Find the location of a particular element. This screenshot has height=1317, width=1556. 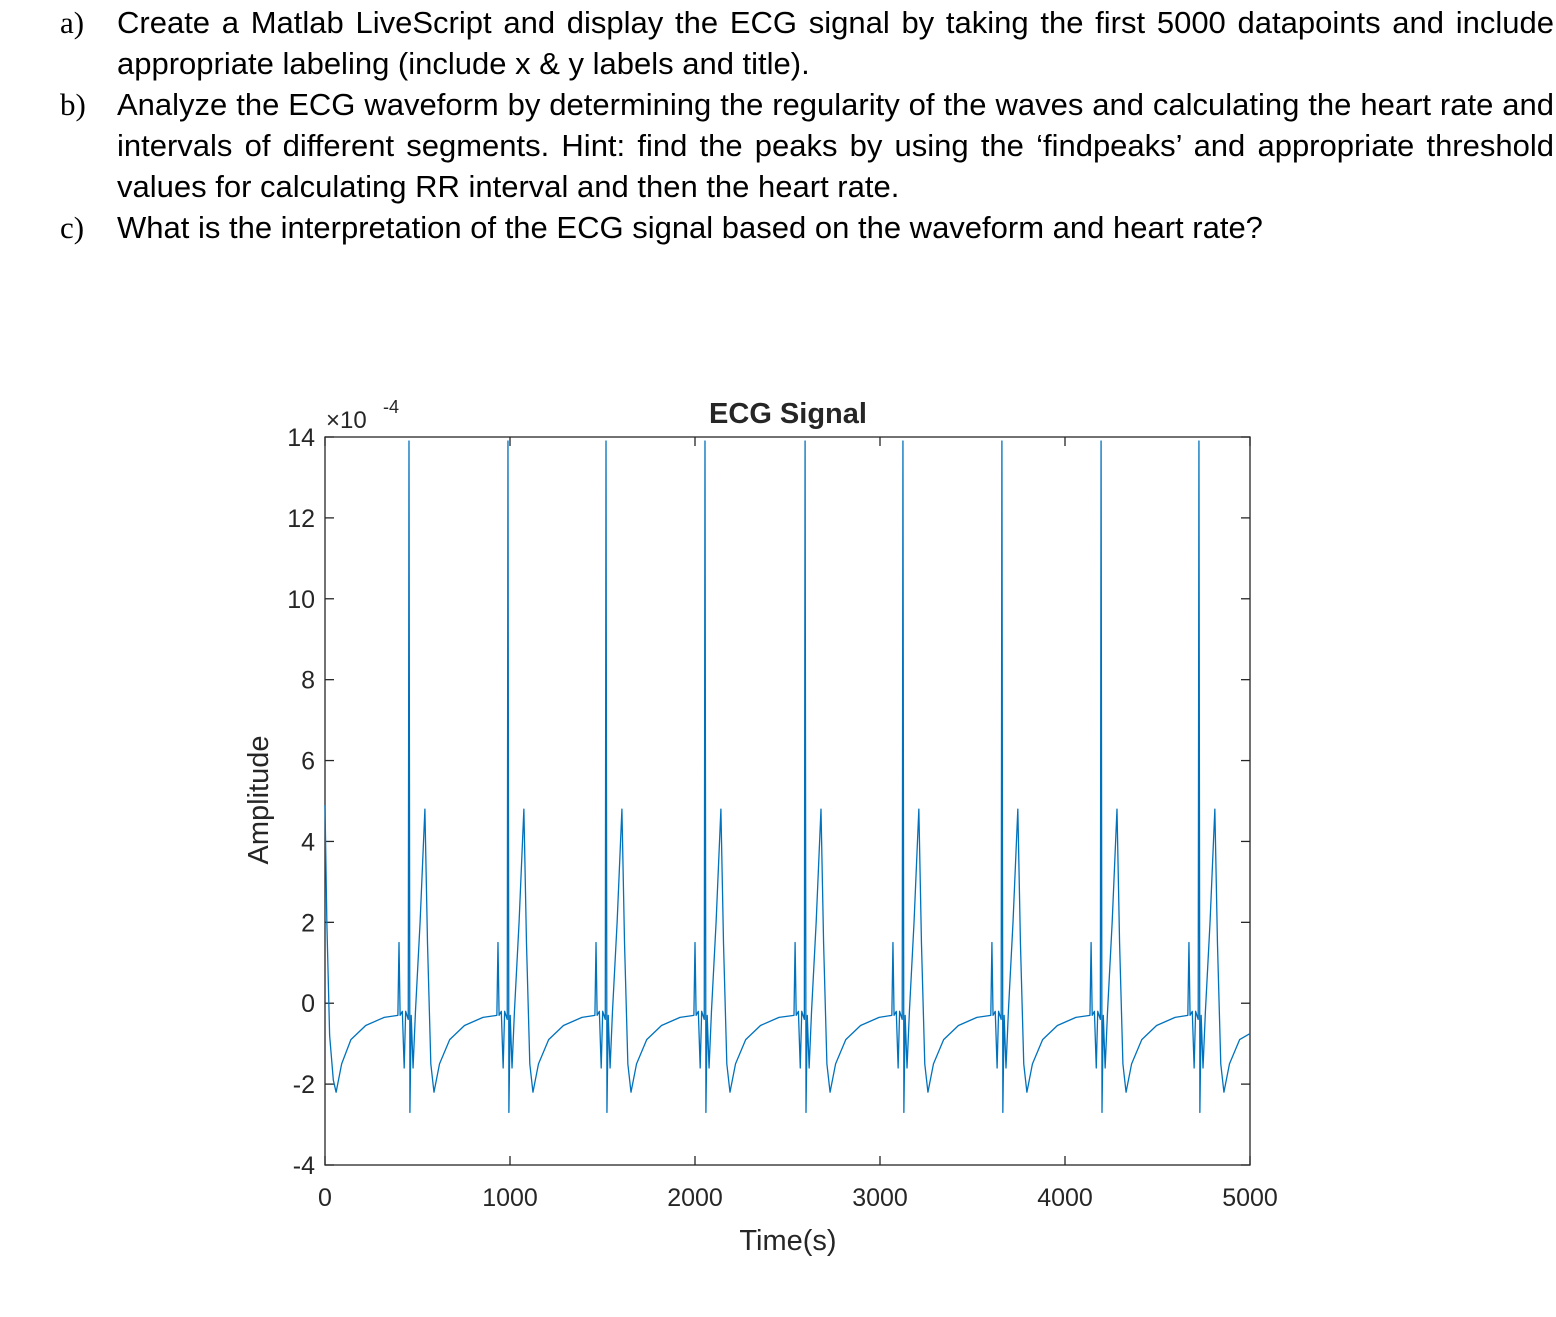

y-exponent-power: -4 is located at coordinates (391, 407).